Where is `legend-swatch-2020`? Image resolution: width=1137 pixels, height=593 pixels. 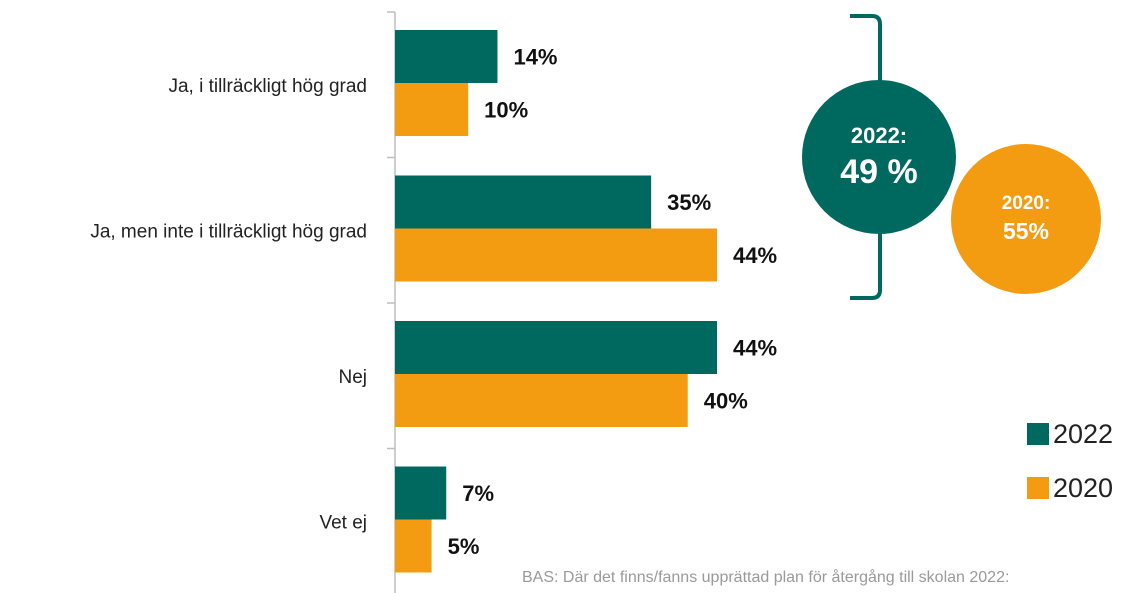
legend-swatch-2020 is located at coordinates (1038, 488).